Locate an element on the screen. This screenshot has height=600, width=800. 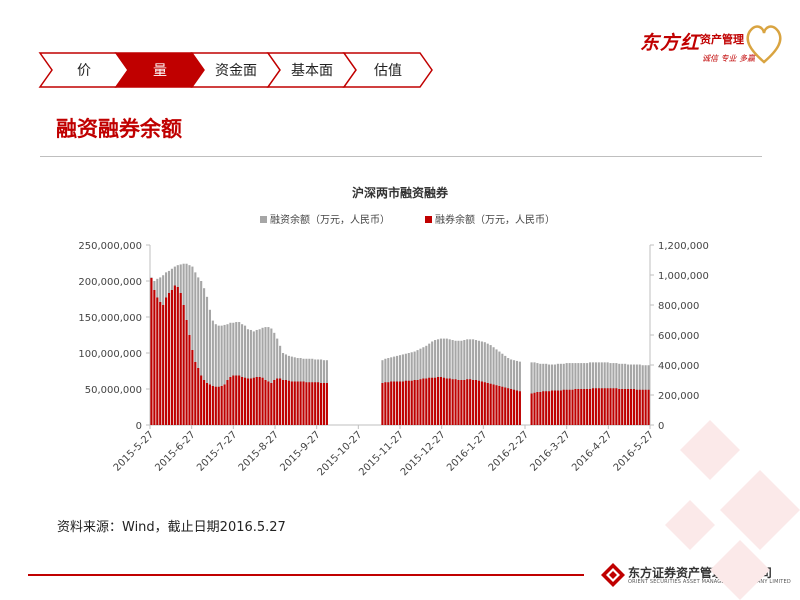
left-tick-label: 250,000,000 is located at coordinates (110, 246).